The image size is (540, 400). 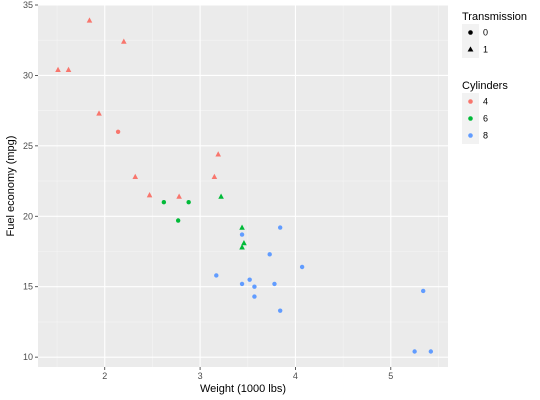 What do you see at coordinates (28, 75) in the screenshot?
I see `y-tick-label: 30` at bounding box center [28, 75].